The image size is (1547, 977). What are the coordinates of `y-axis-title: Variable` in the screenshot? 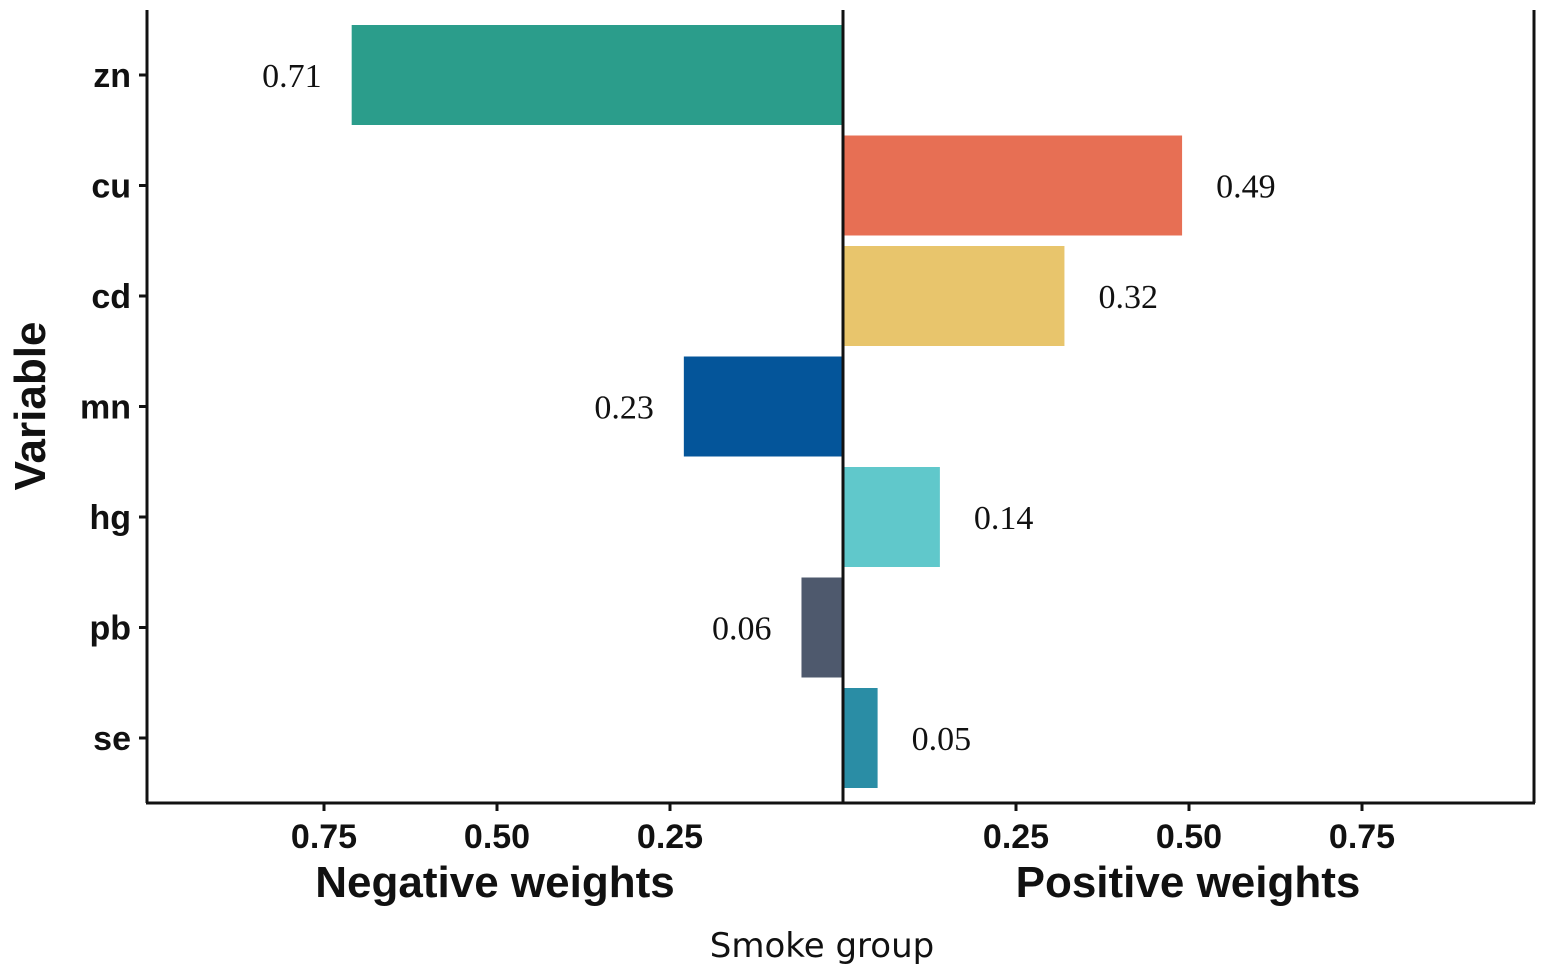 It's located at (30, 406).